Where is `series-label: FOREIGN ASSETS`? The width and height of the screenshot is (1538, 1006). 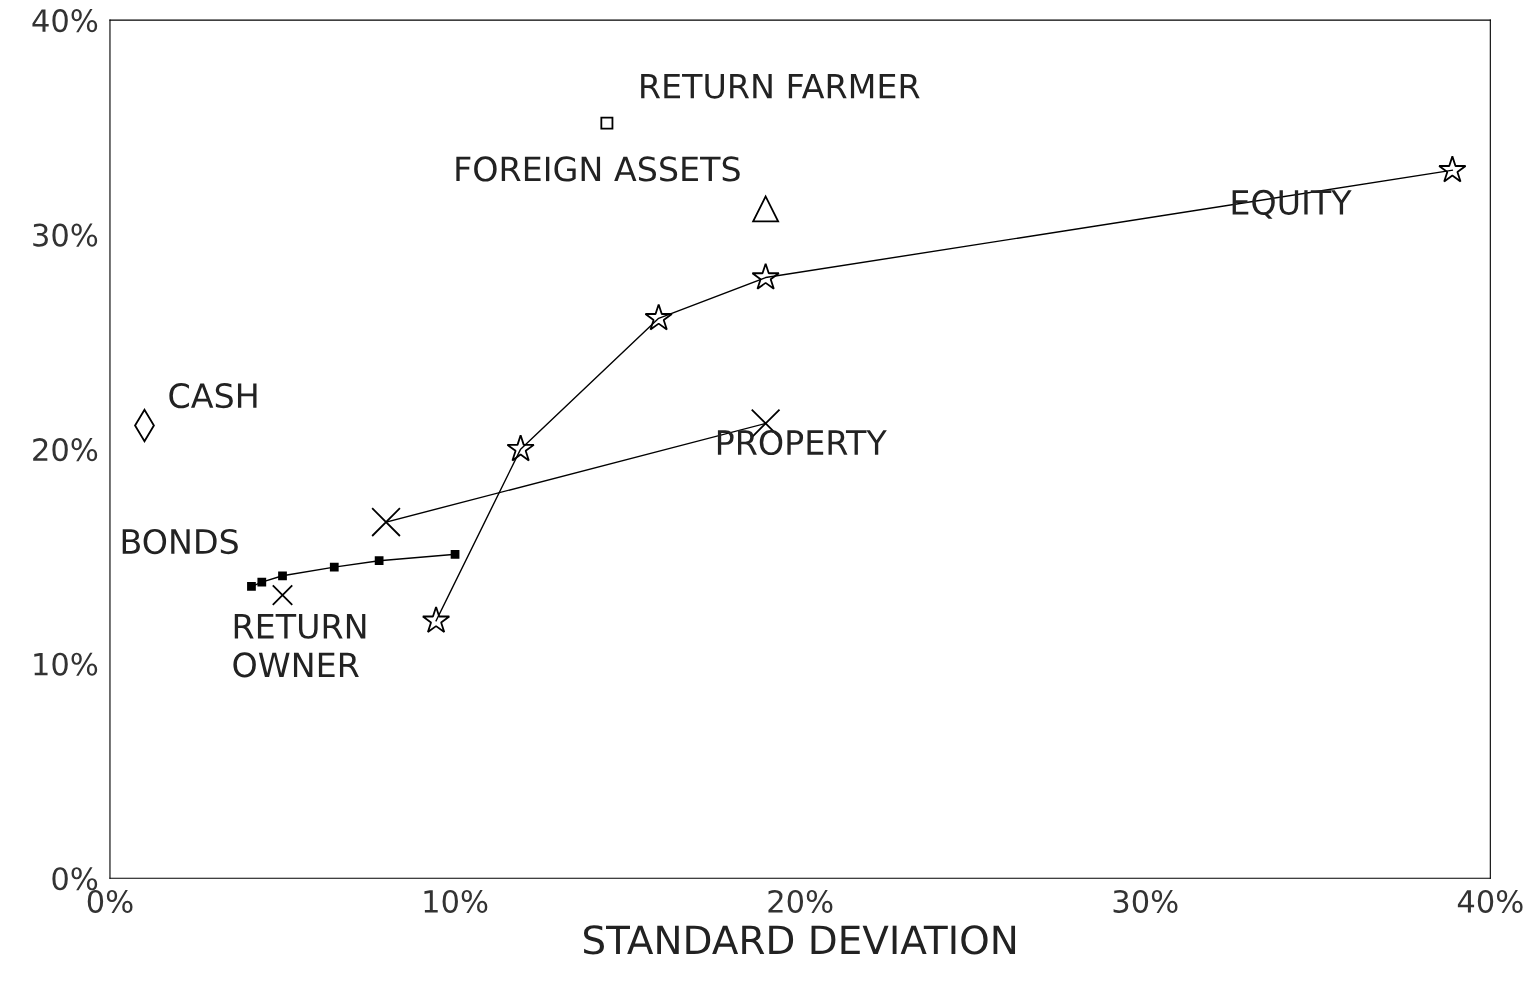 series-label: FOREIGN ASSETS is located at coordinates (598, 169).